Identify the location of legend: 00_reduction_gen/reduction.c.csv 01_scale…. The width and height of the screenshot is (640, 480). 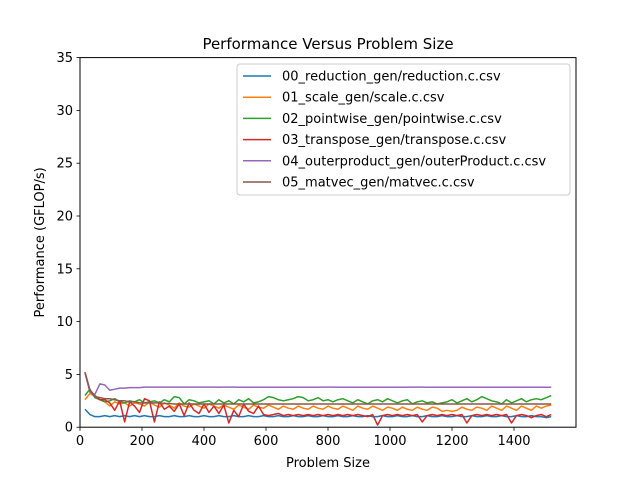
(403, 129).